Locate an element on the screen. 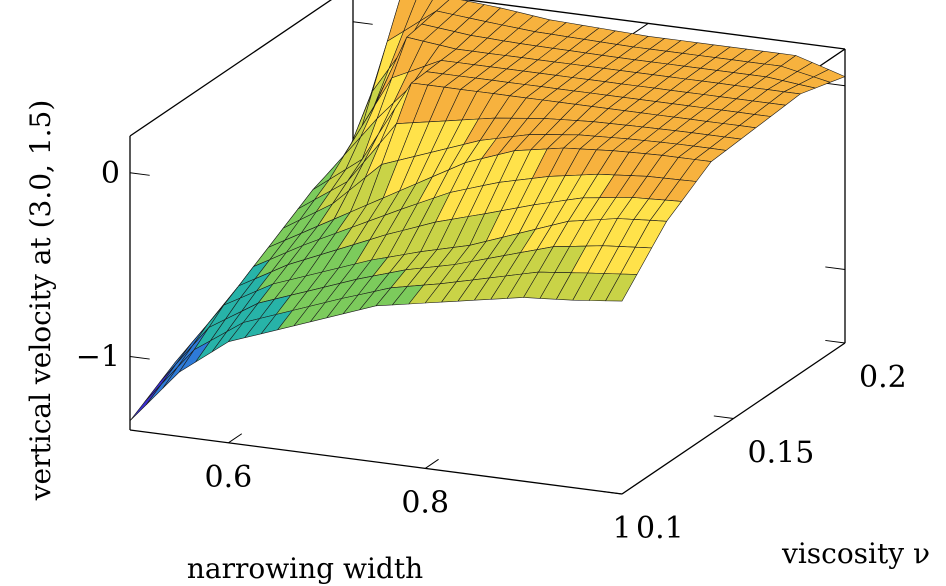  x-axis-title: narrowing width is located at coordinates (305, 568).